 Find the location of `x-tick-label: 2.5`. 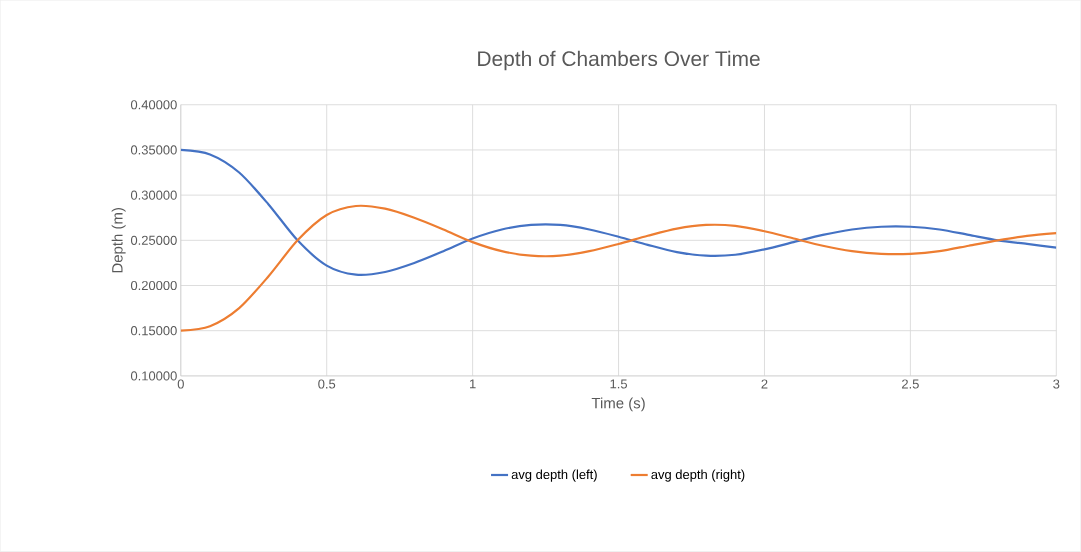

x-tick-label: 2.5 is located at coordinates (910, 384).